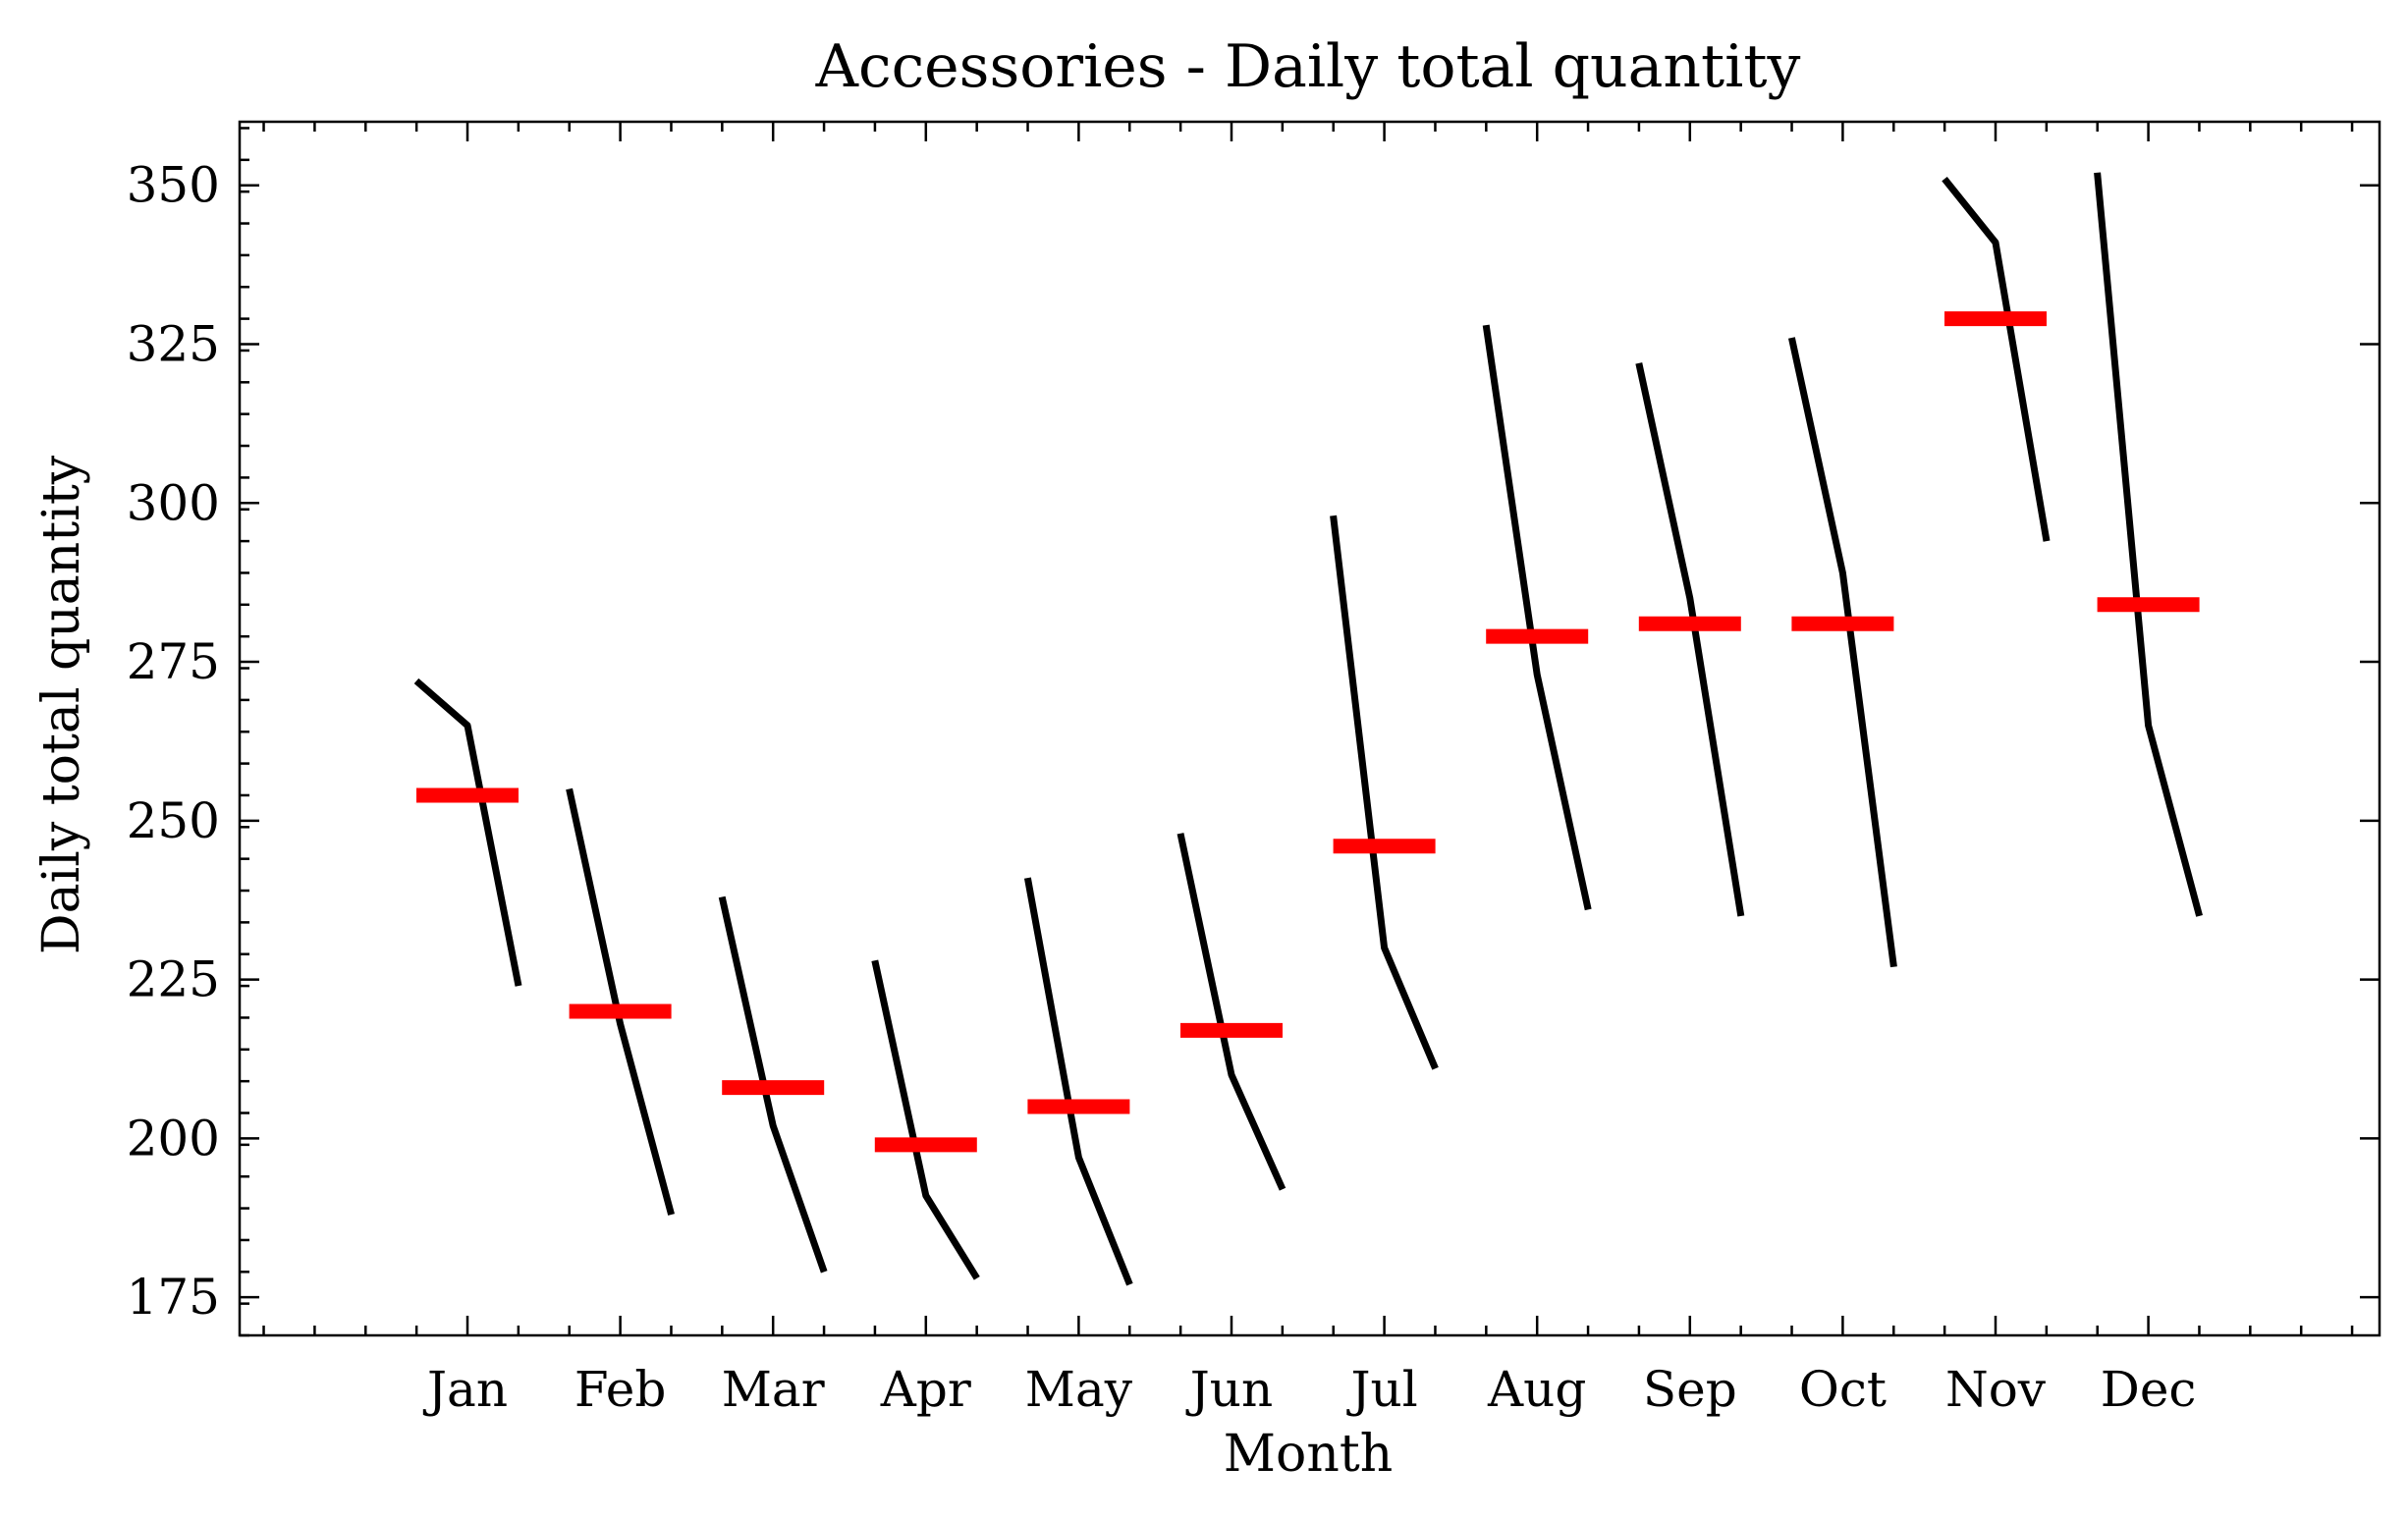  I want to click on chart-title: Accessories - Daily total quantity, so click(1308, 66).